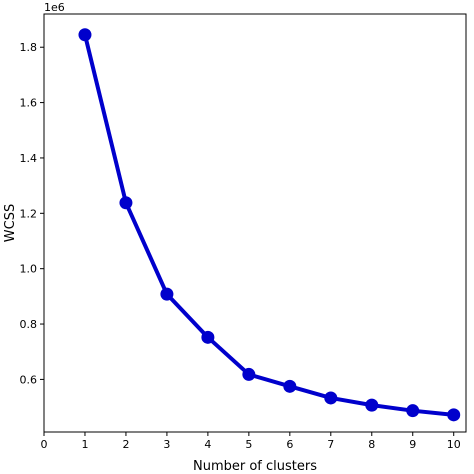 The height and width of the screenshot is (474, 474). What do you see at coordinates (207, 444) in the screenshot?
I see `x-tick-label: 4` at bounding box center [207, 444].